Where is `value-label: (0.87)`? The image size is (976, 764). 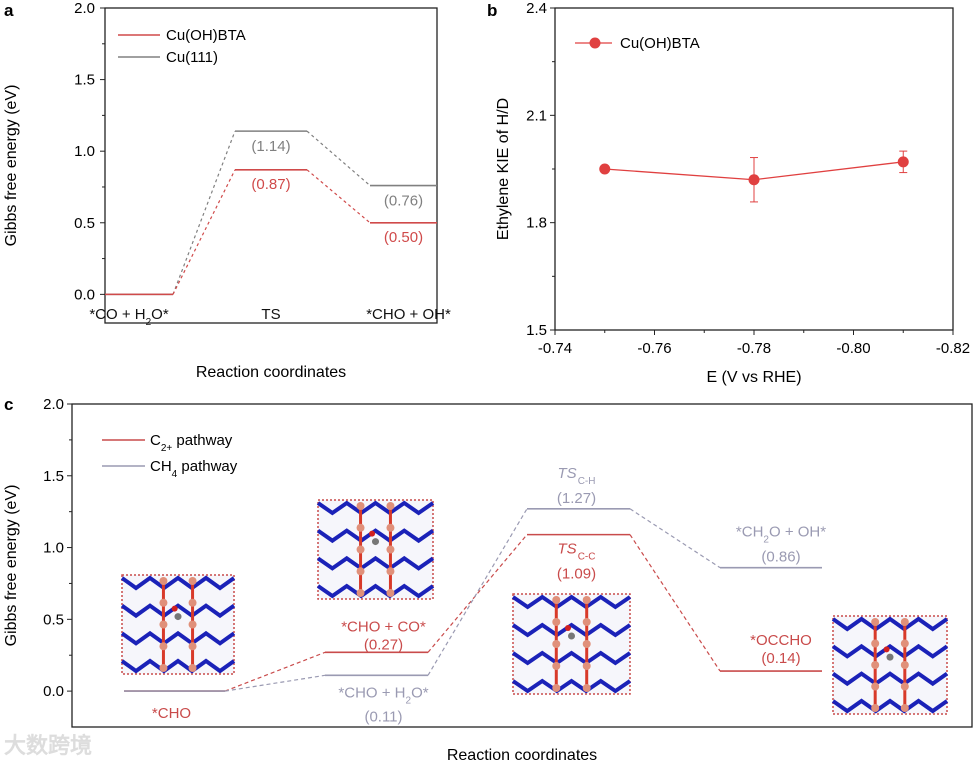 value-label: (0.87) is located at coordinates (270, 184).